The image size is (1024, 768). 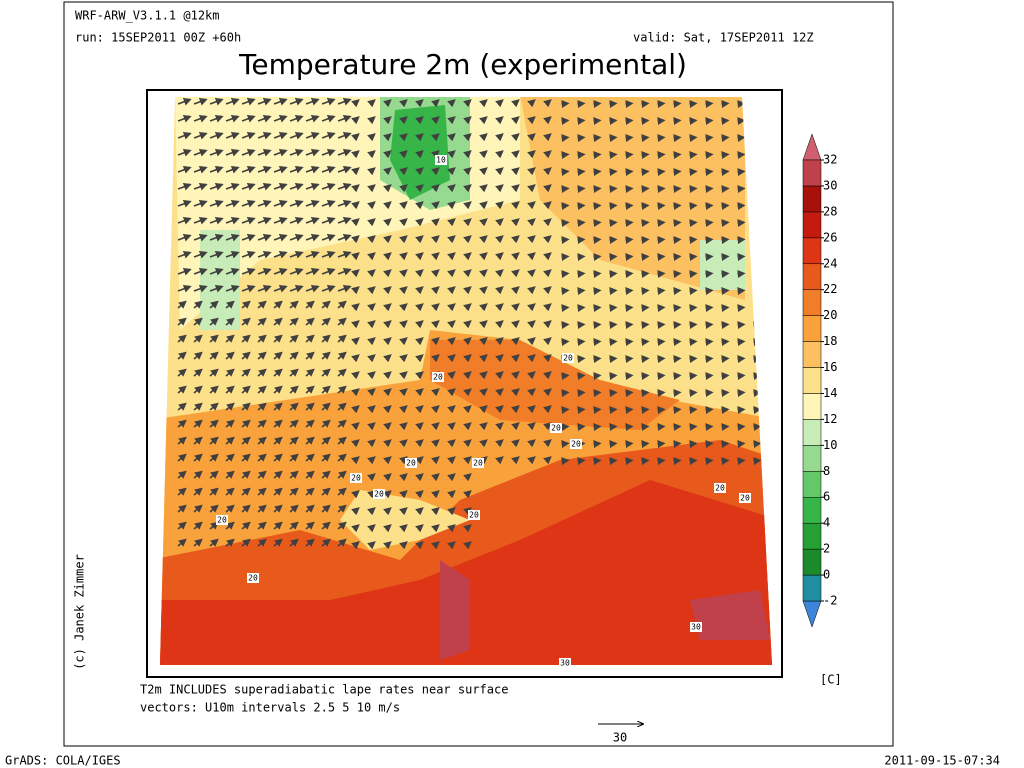 I want to click on colorbar-tick-label: 30, so click(x=830, y=185).